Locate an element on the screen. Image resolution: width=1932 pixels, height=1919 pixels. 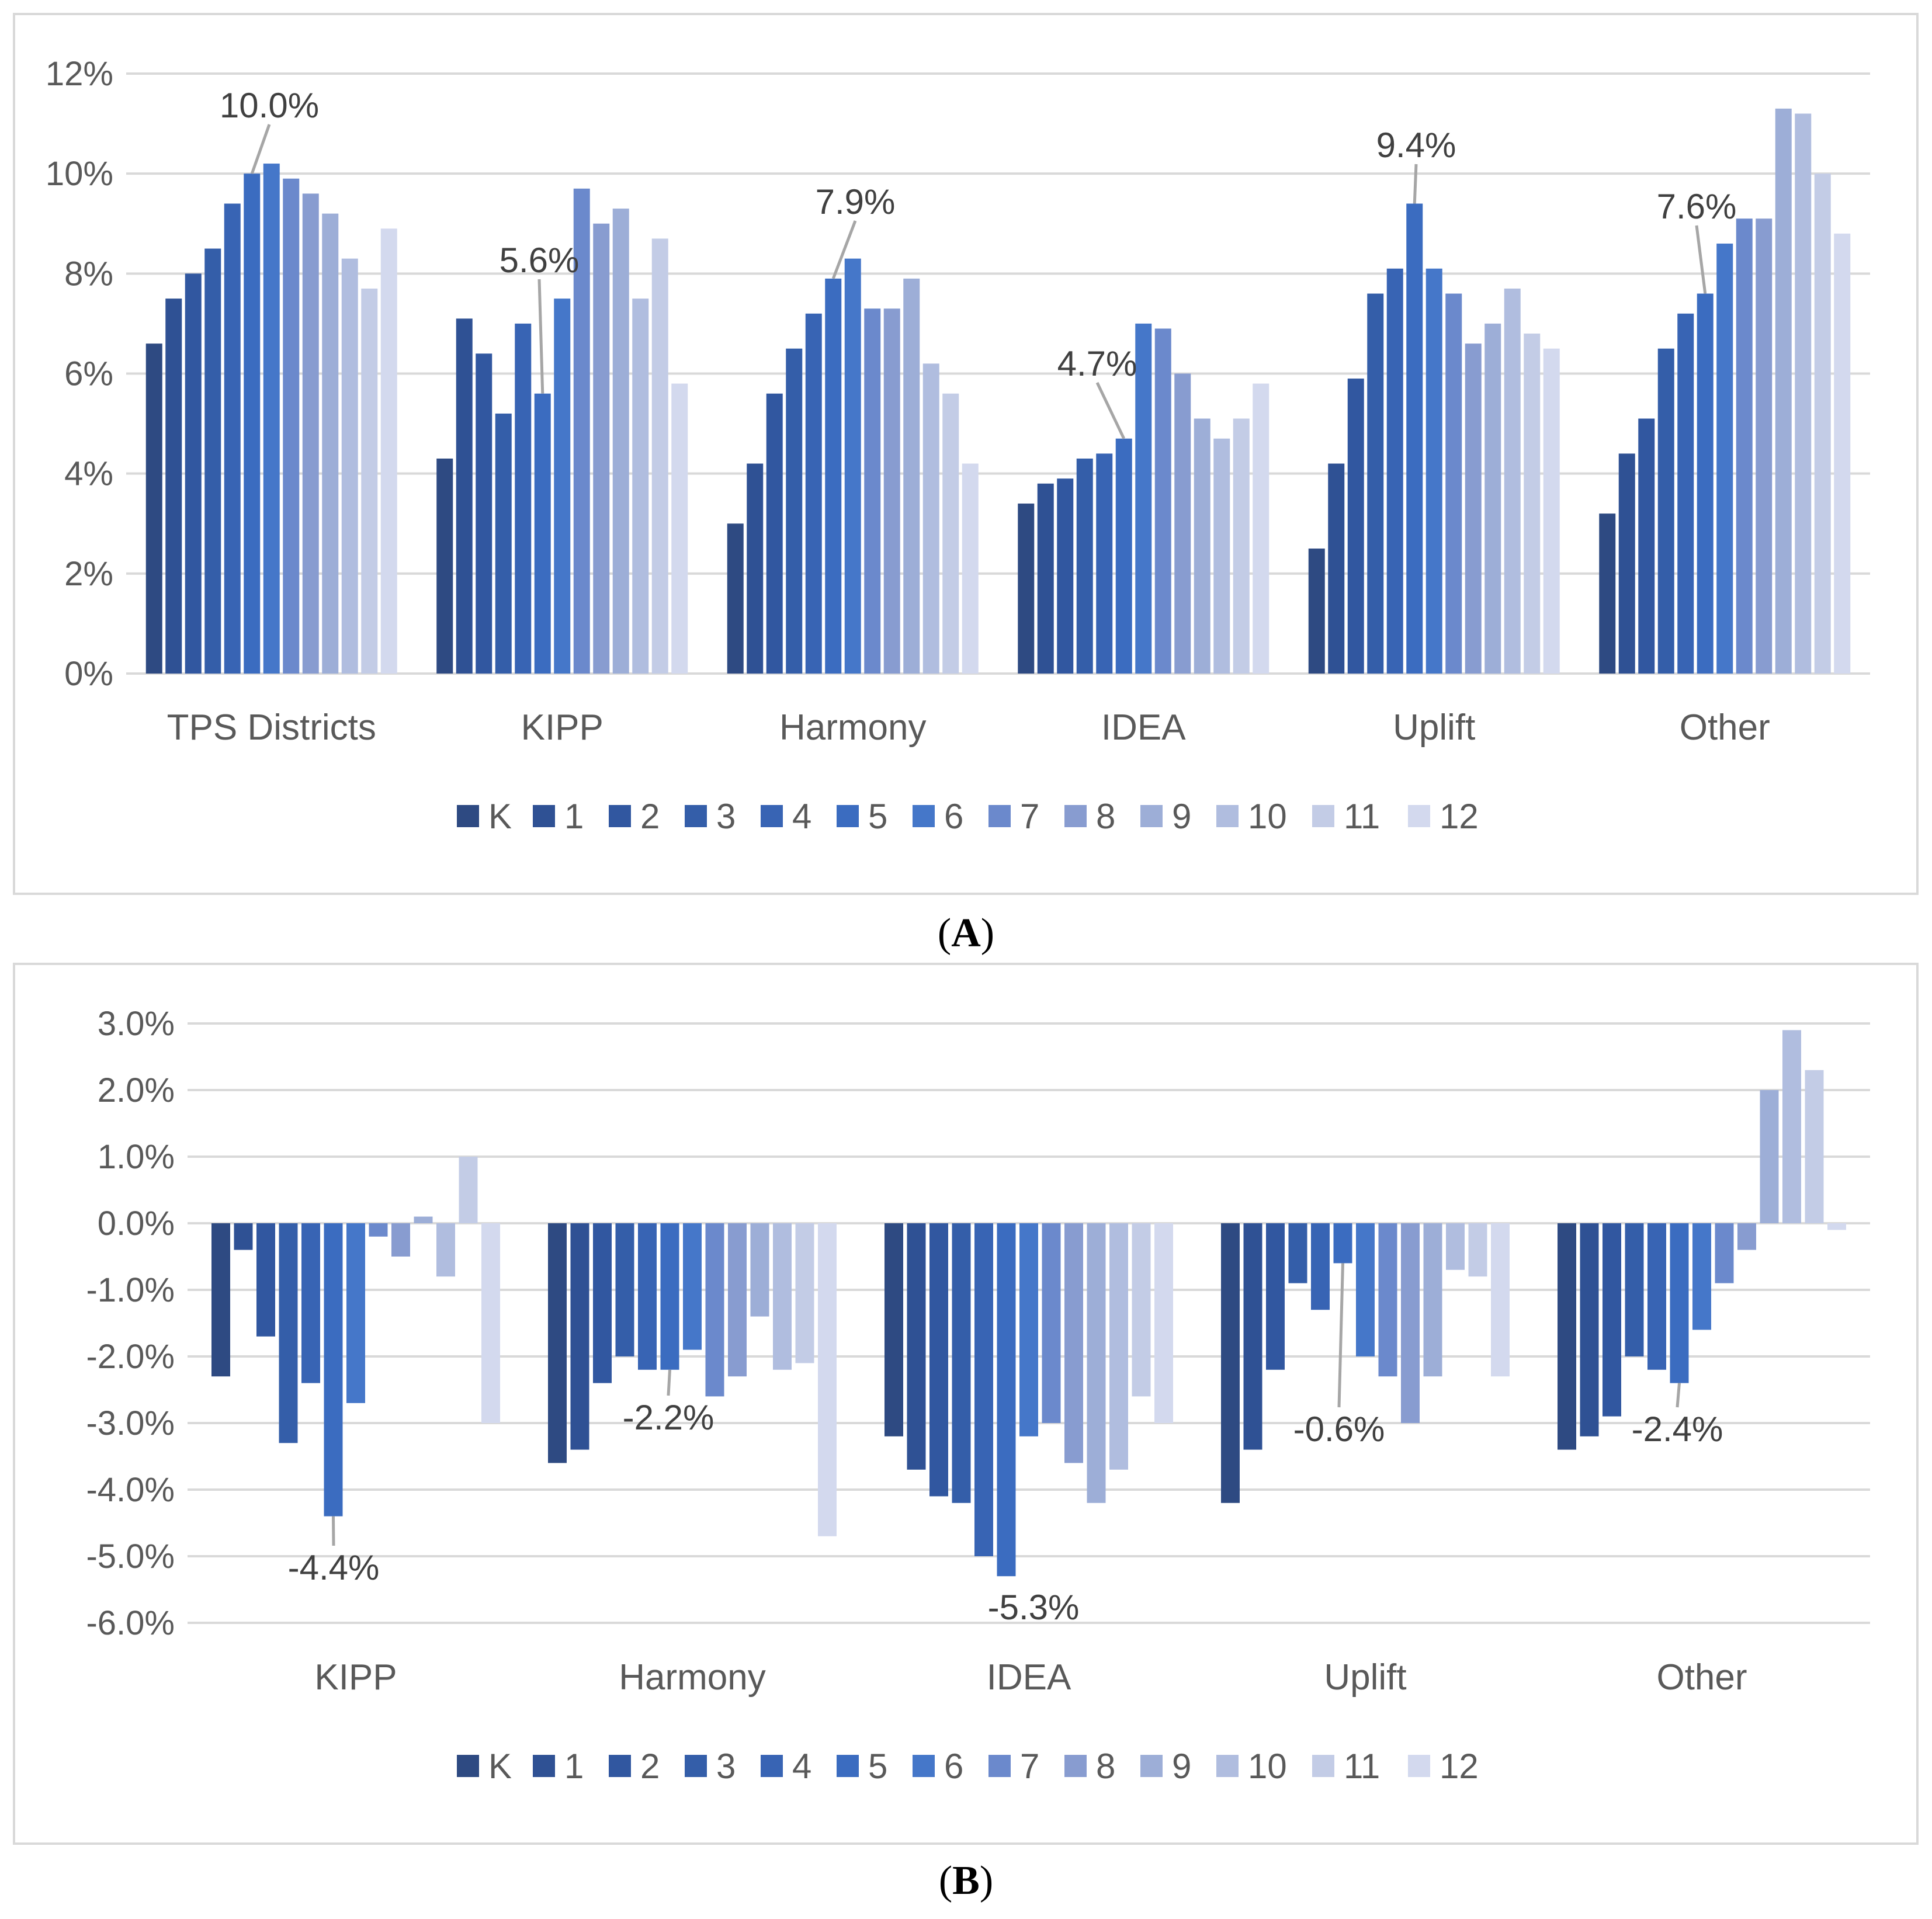
chart-b-data-label: -2.2% is located at coordinates (669, 1417).